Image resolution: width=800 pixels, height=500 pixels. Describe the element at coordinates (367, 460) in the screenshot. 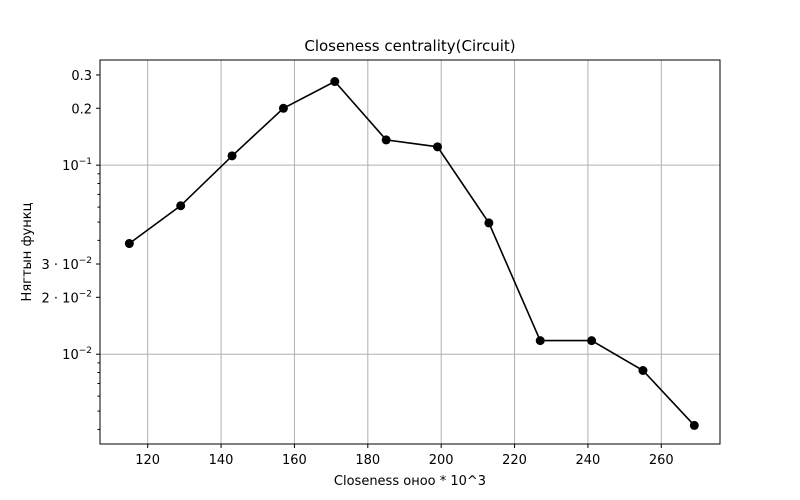

I see `x-tick-label: 180` at that location.